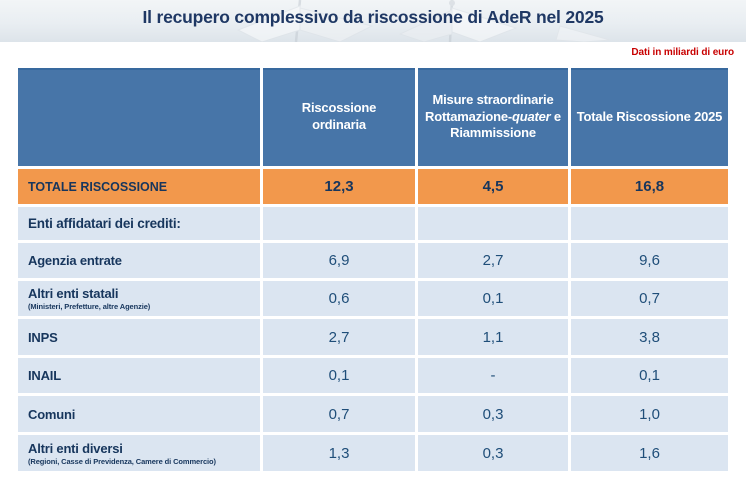 The image size is (746, 503). I want to click on cell-straordinarie: 2,7, so click(493, 260).